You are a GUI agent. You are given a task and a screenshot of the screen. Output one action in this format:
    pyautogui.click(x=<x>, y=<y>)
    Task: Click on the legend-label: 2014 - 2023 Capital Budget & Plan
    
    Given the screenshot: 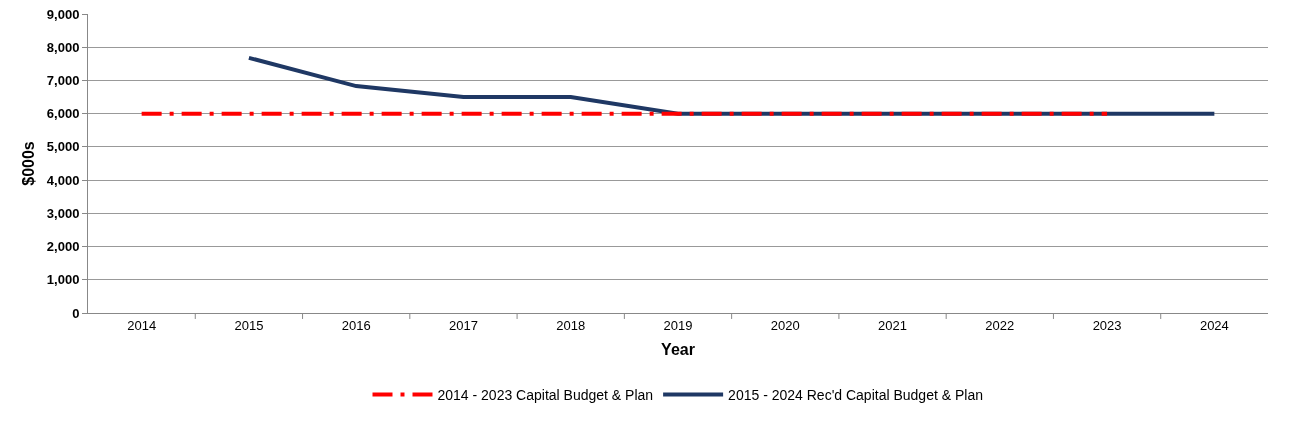 What is the action you would take?
    pyautogui.click(x=545, y=394)
    